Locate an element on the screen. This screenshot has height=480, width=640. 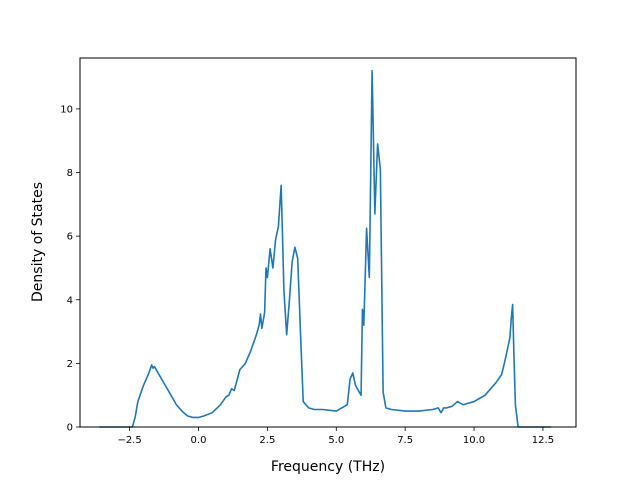
y-tick-label: 6 is located at coordinates (70, 237).